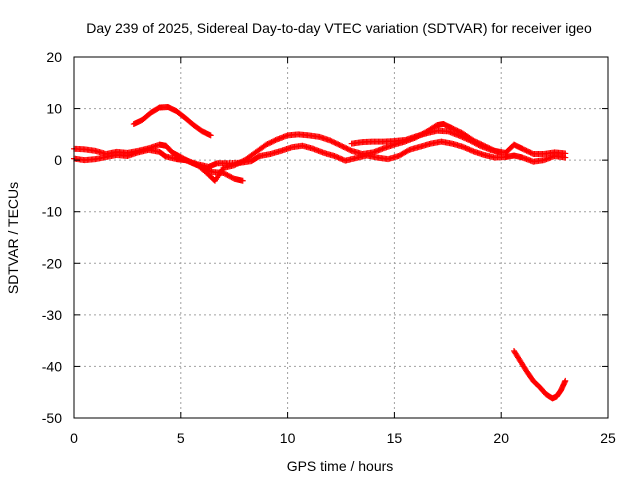 The image size is (640, 480). What do you see at coordinates (52, 366) in the screenshot?
I see `y-tick-label: -40` at bounding box center [52, 366].